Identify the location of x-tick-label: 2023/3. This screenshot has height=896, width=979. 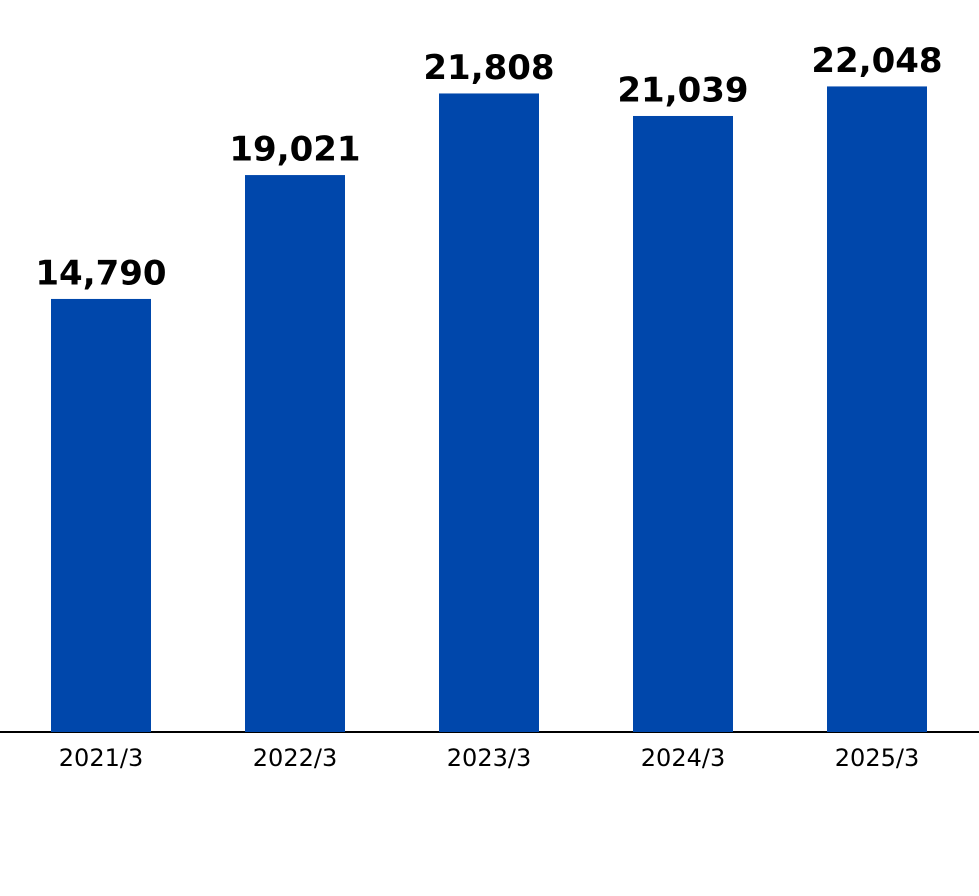
(489, 758).